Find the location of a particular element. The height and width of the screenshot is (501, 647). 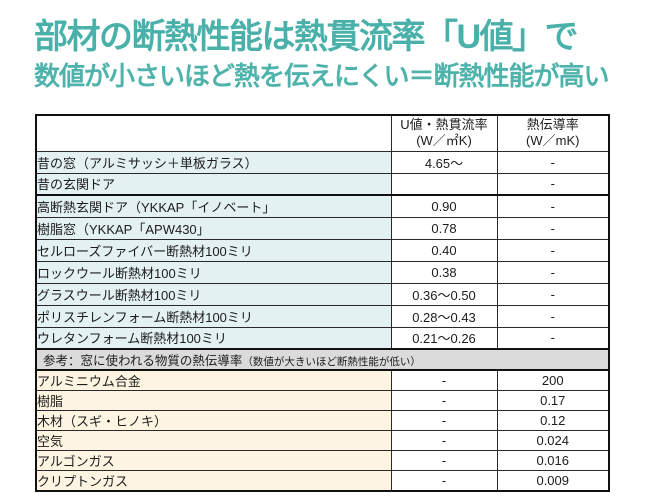

conductivity-cell: 200 is located at coordinates (553, 380).